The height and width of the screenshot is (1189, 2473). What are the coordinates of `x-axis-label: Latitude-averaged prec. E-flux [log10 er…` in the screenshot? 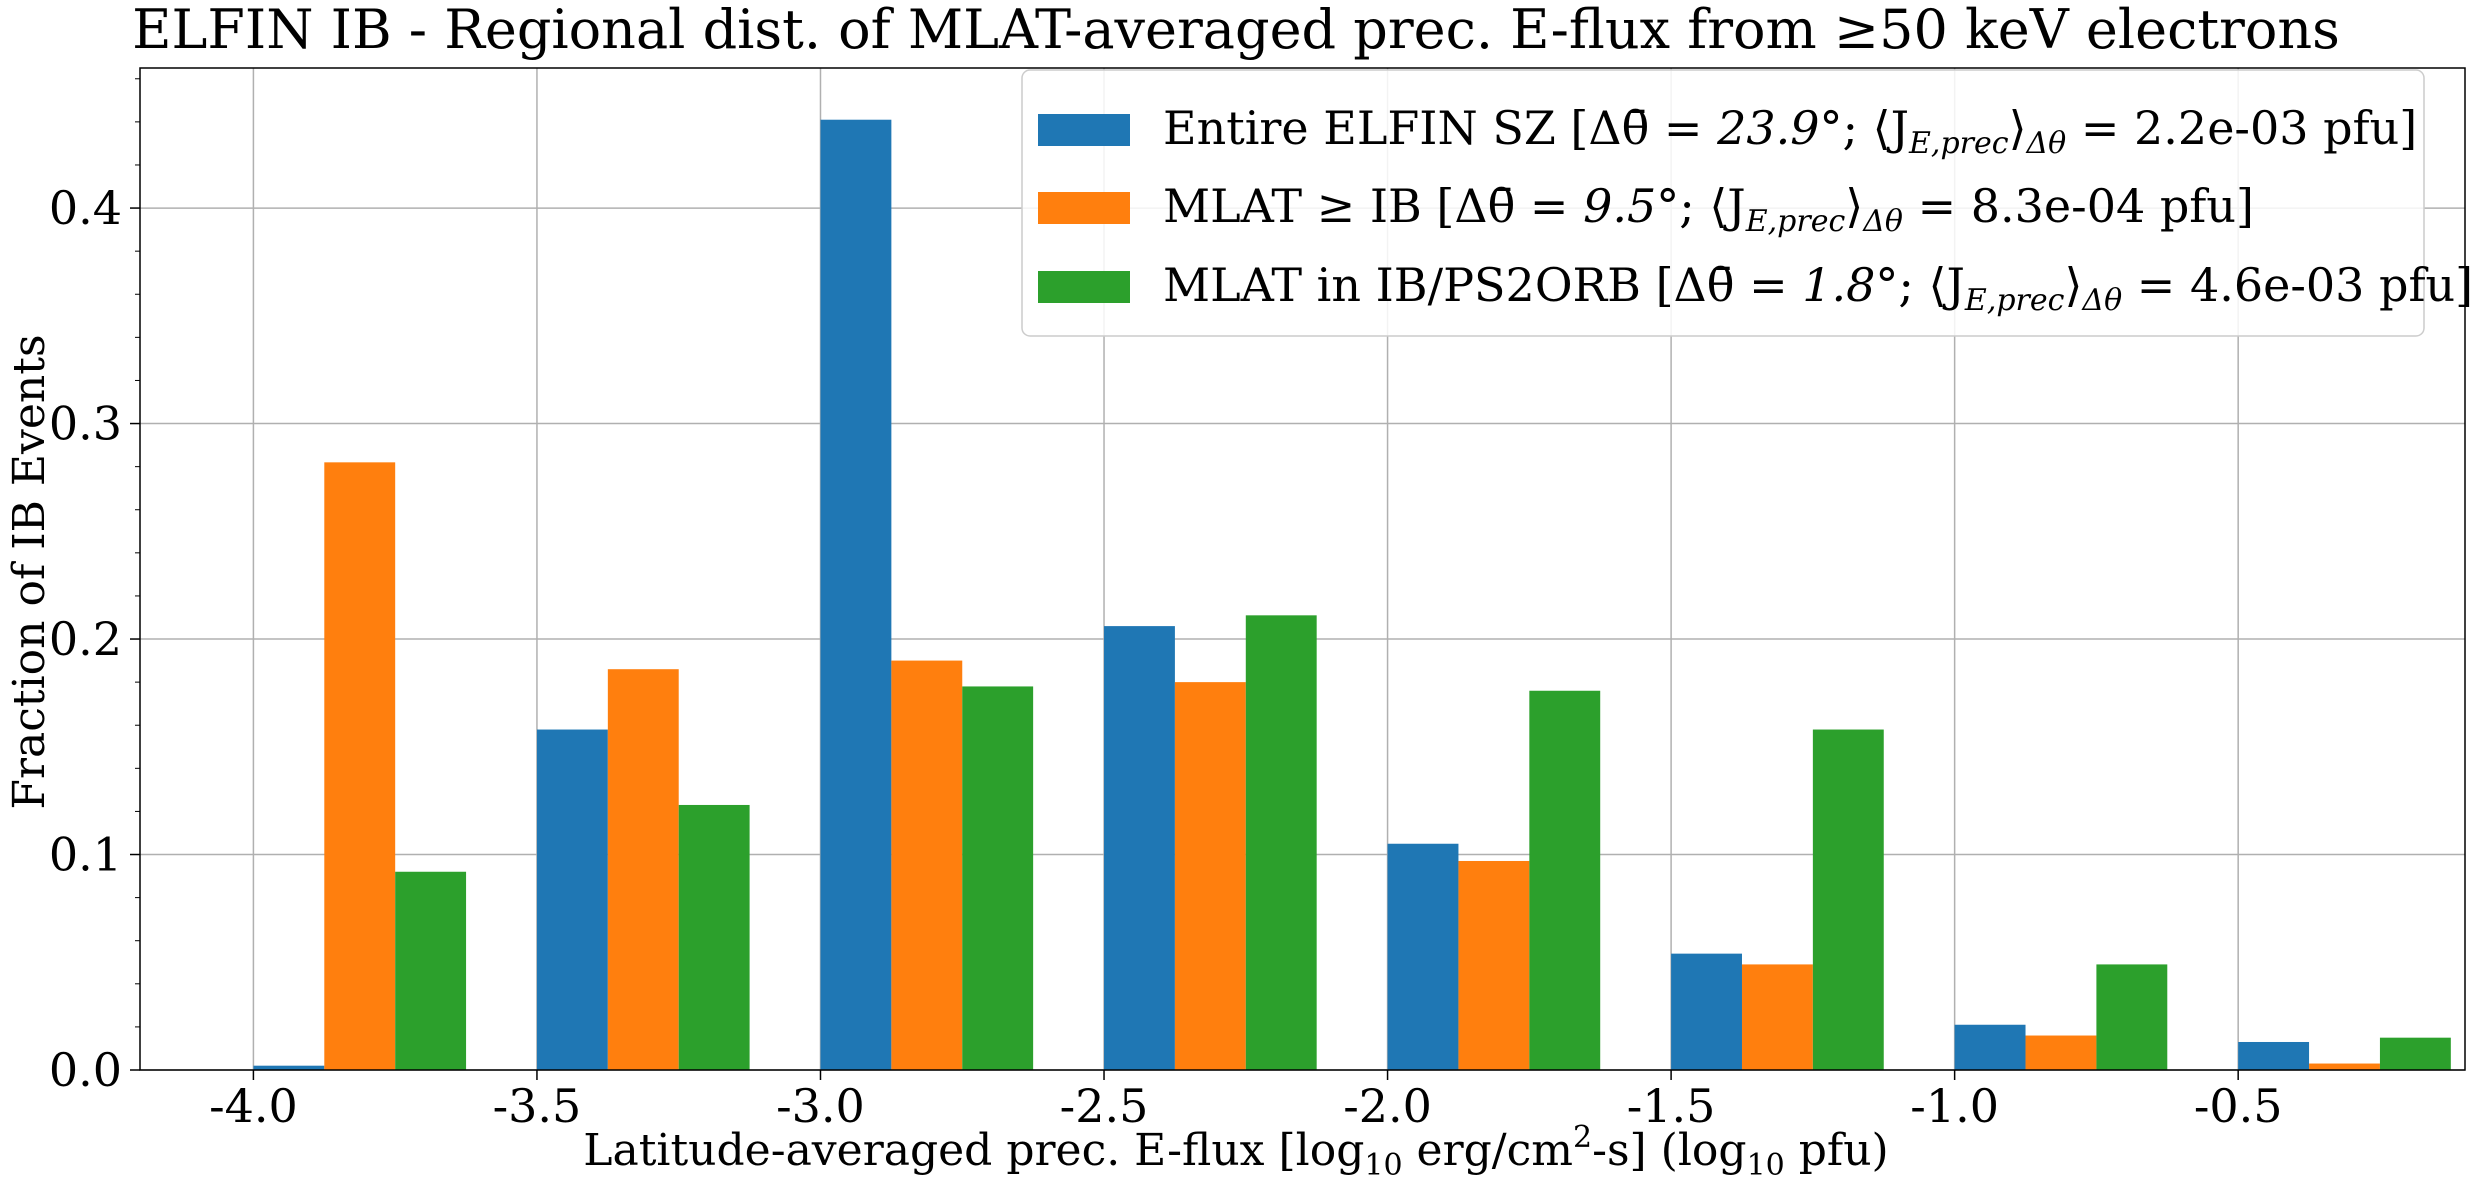 It's located at (1235, 1151).